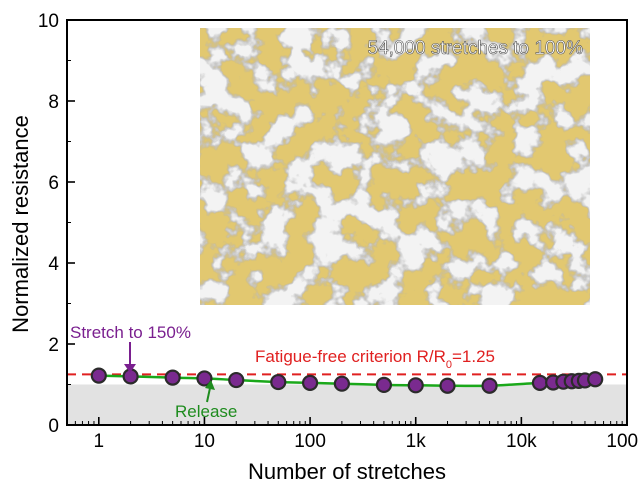 The height and width of the screenshot is (488, 638). What do you see at coordinates (521, 441) in the screenshot?
I see `x-tick-label: 10k` at bounding box center [521, 441].